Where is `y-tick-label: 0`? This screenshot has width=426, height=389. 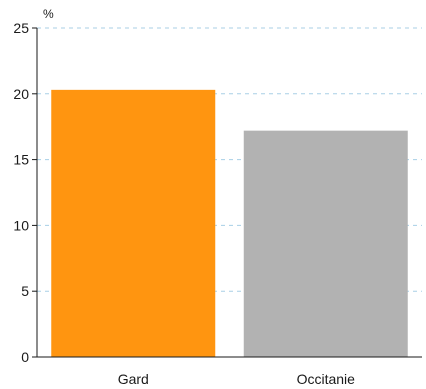
y-tick-label: 0 is located at coordinates (25, 357).